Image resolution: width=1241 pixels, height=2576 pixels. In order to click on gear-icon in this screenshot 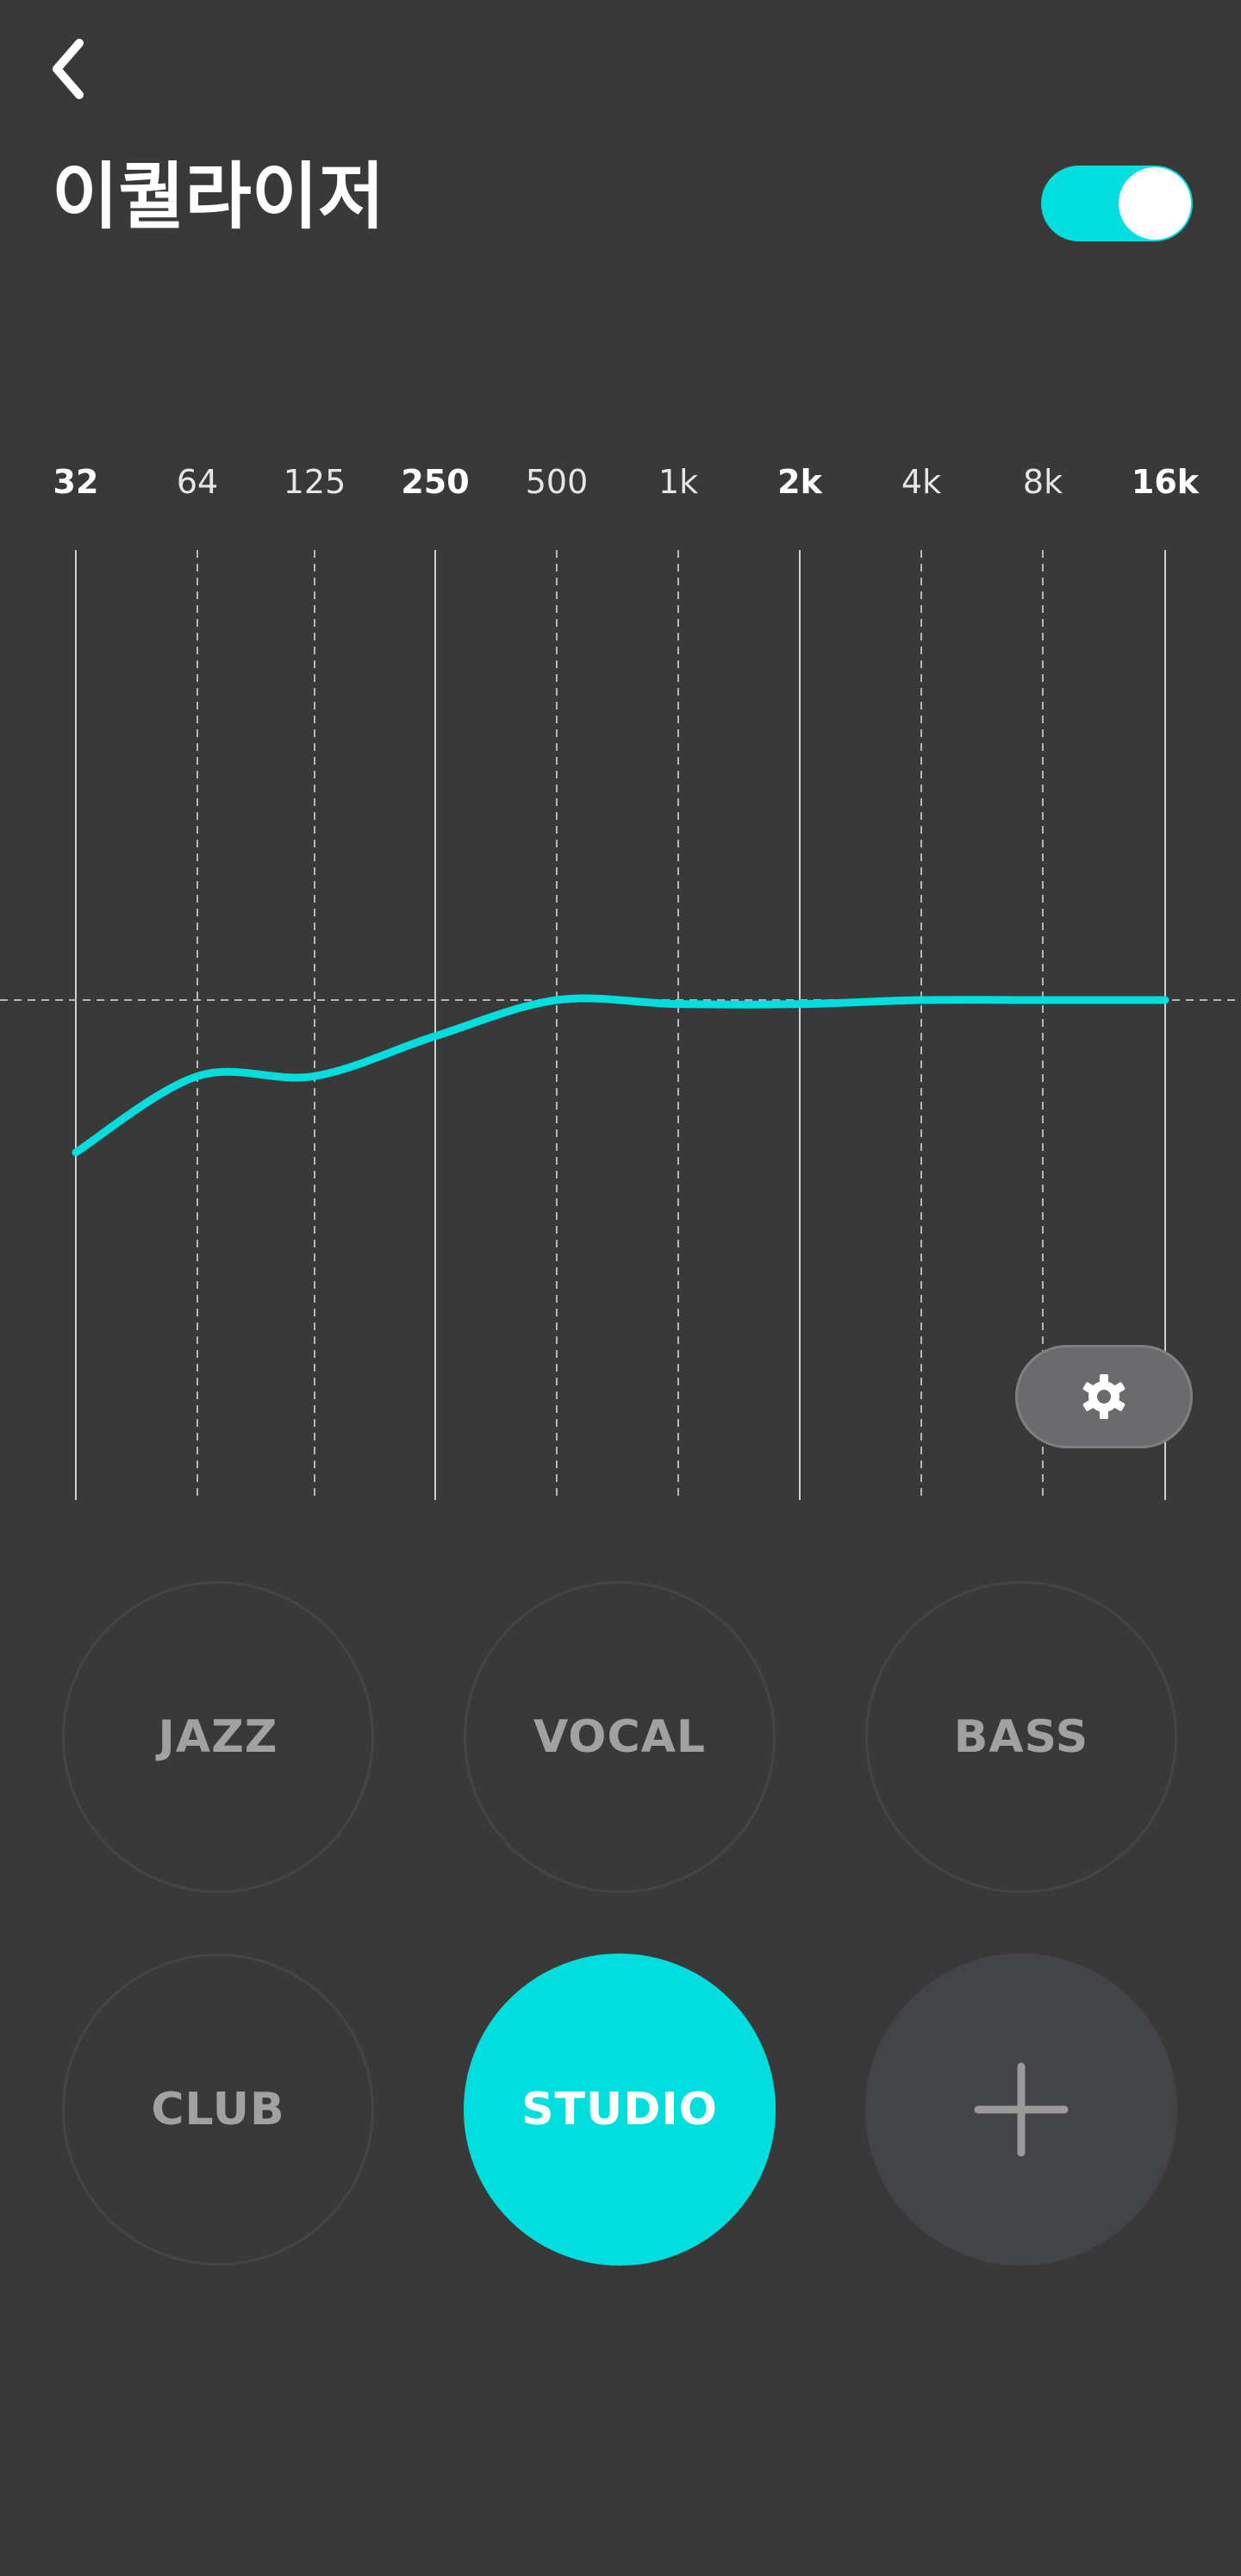, I will do `click(1104, 1397)`.